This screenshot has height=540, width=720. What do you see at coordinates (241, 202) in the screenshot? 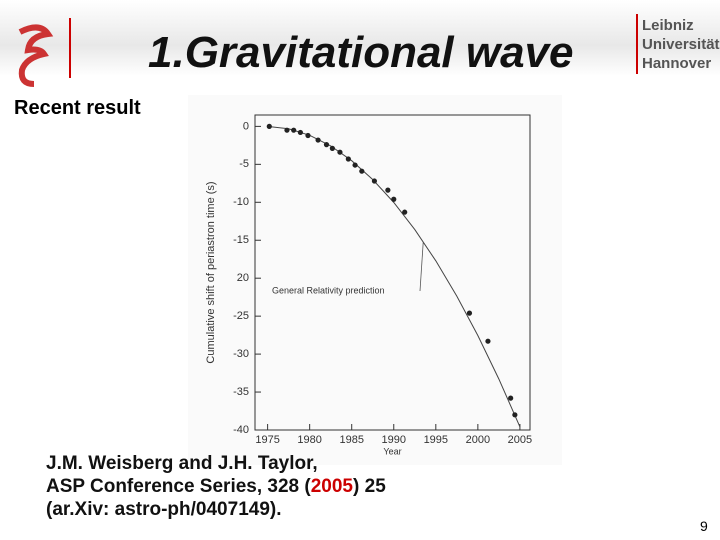
I see `y-tick-label: -10` at bounding box center [241, 202].